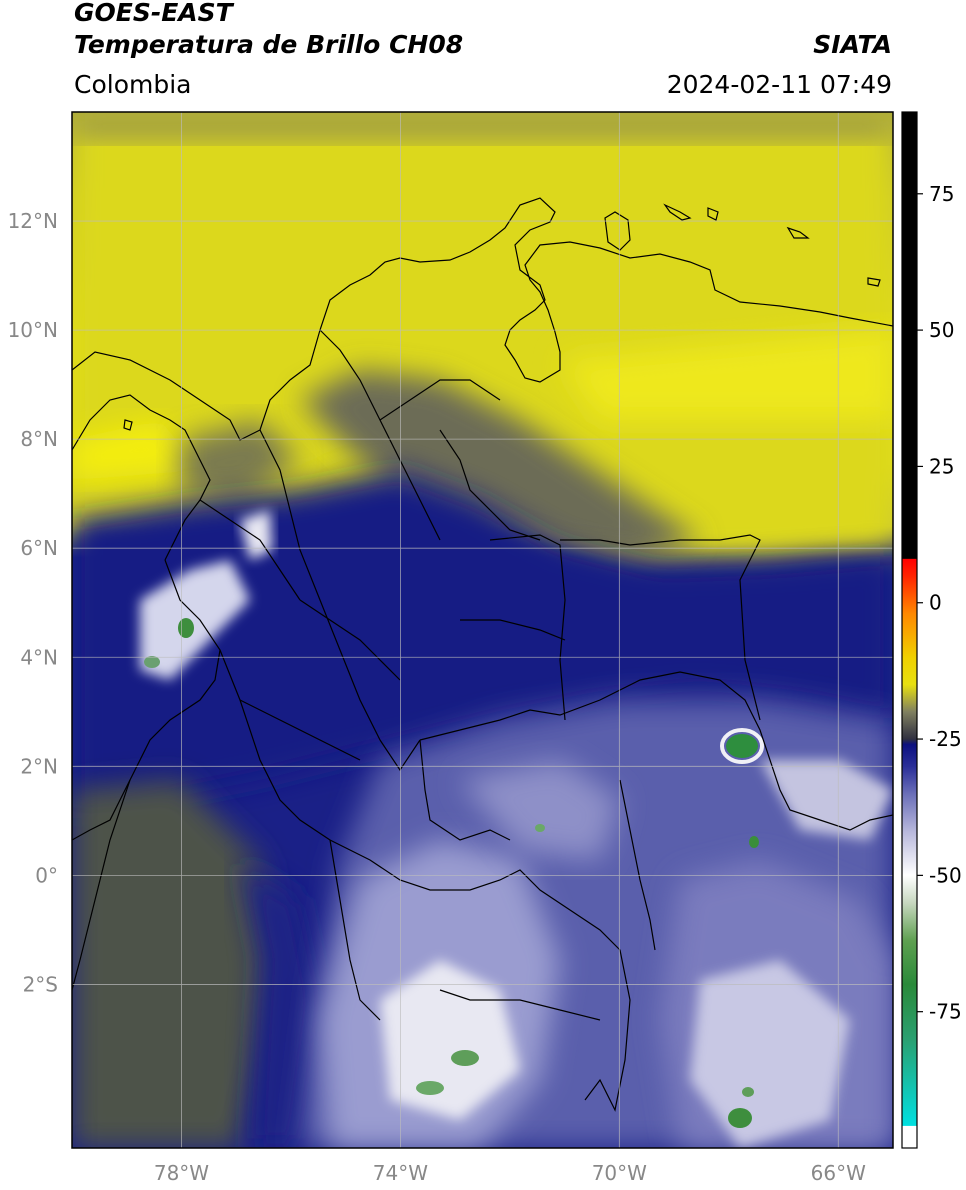 This screenshot has width=966, height=1190. I want to click on colorbar-tick-label: 0, so click(935, 603).